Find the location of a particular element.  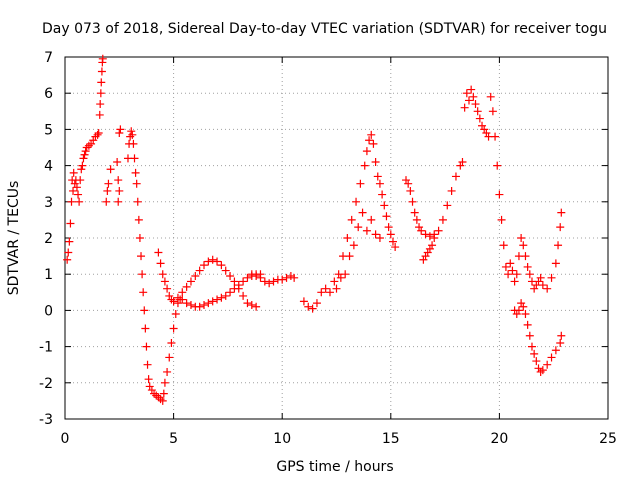

y-tick-label: -2 is located at coordinates (46, 384).